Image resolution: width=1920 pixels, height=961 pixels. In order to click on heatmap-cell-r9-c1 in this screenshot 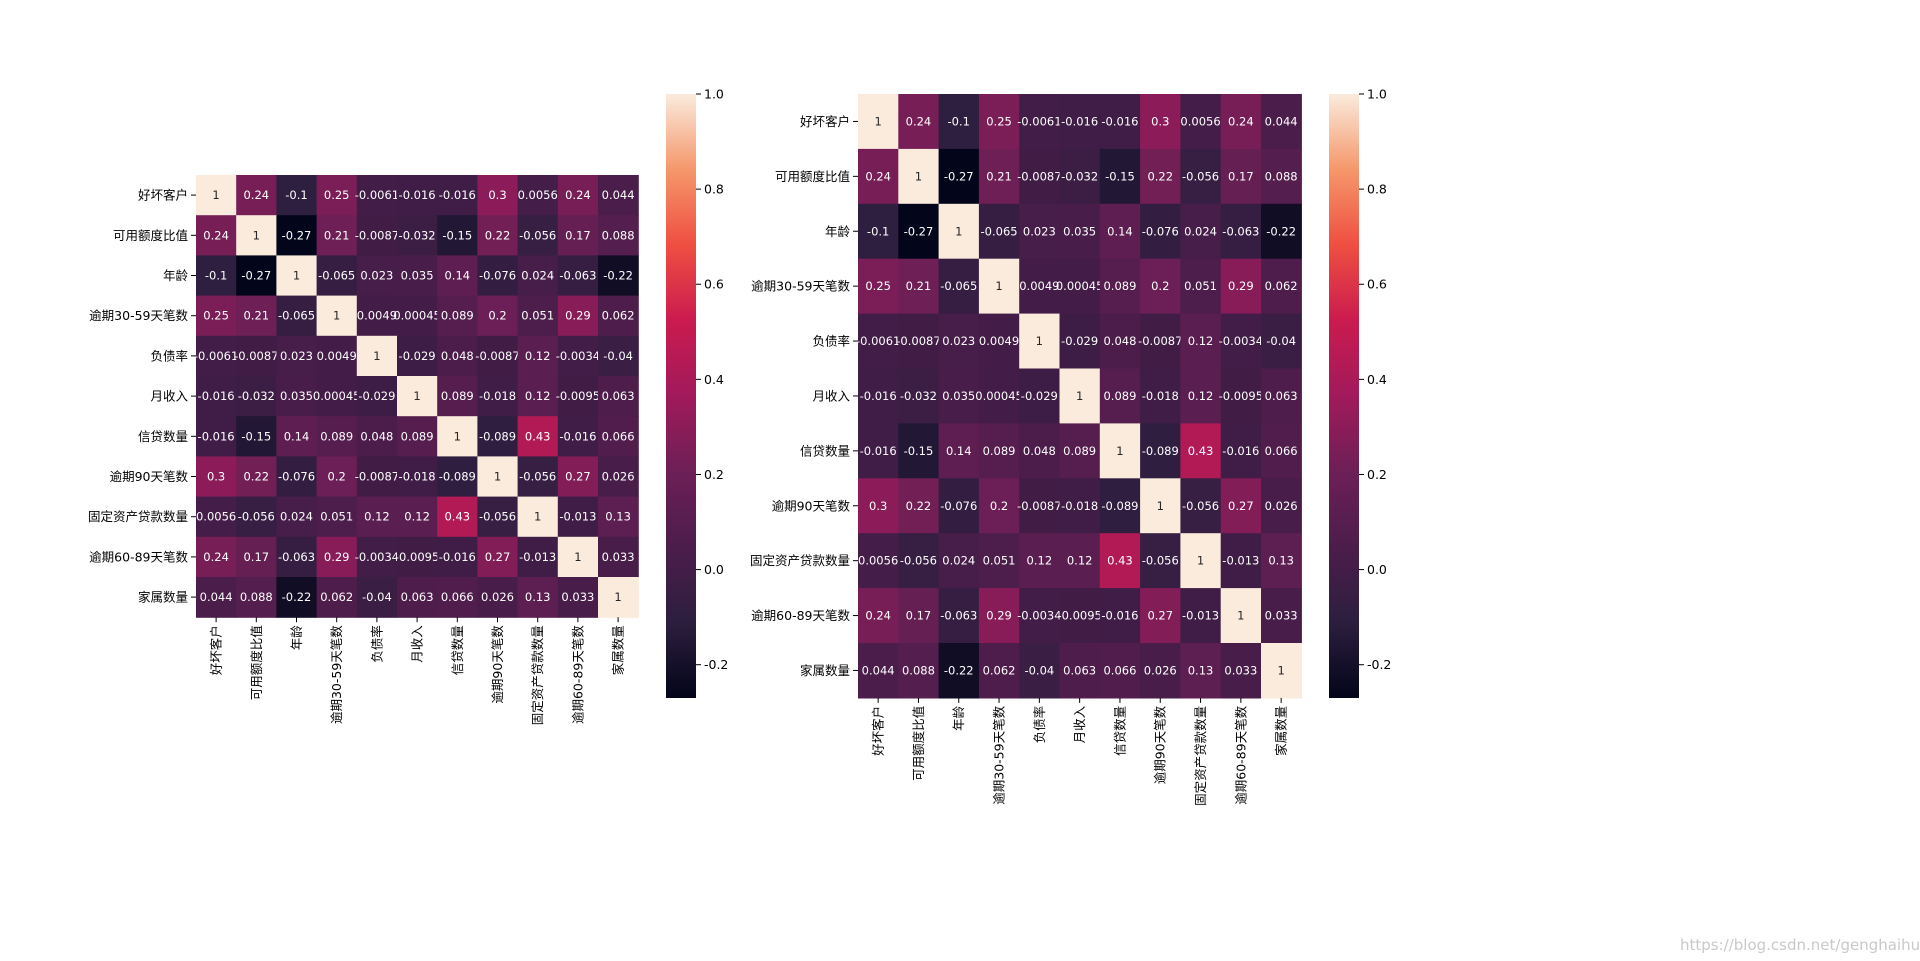, I will do `click(256, 557)`.